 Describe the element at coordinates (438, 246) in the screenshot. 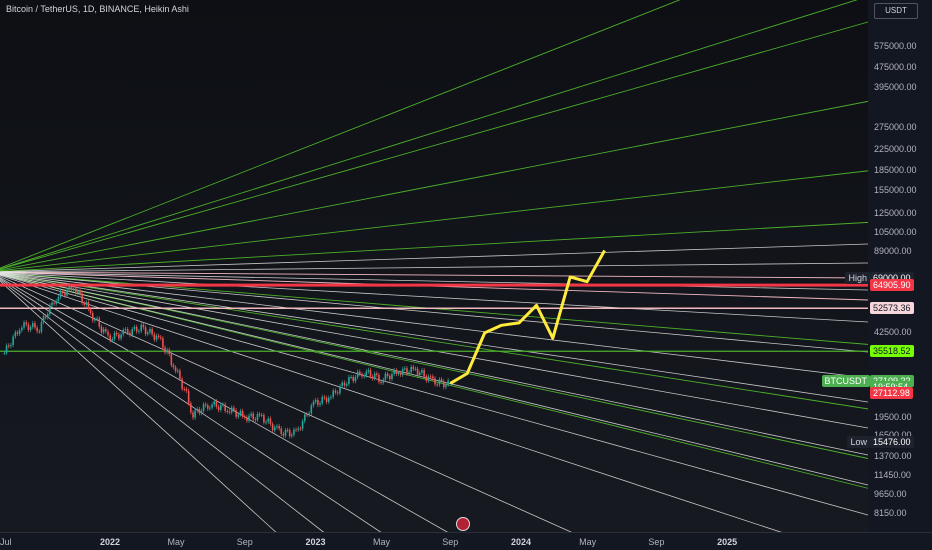

I see `fan-line-green` at that location.